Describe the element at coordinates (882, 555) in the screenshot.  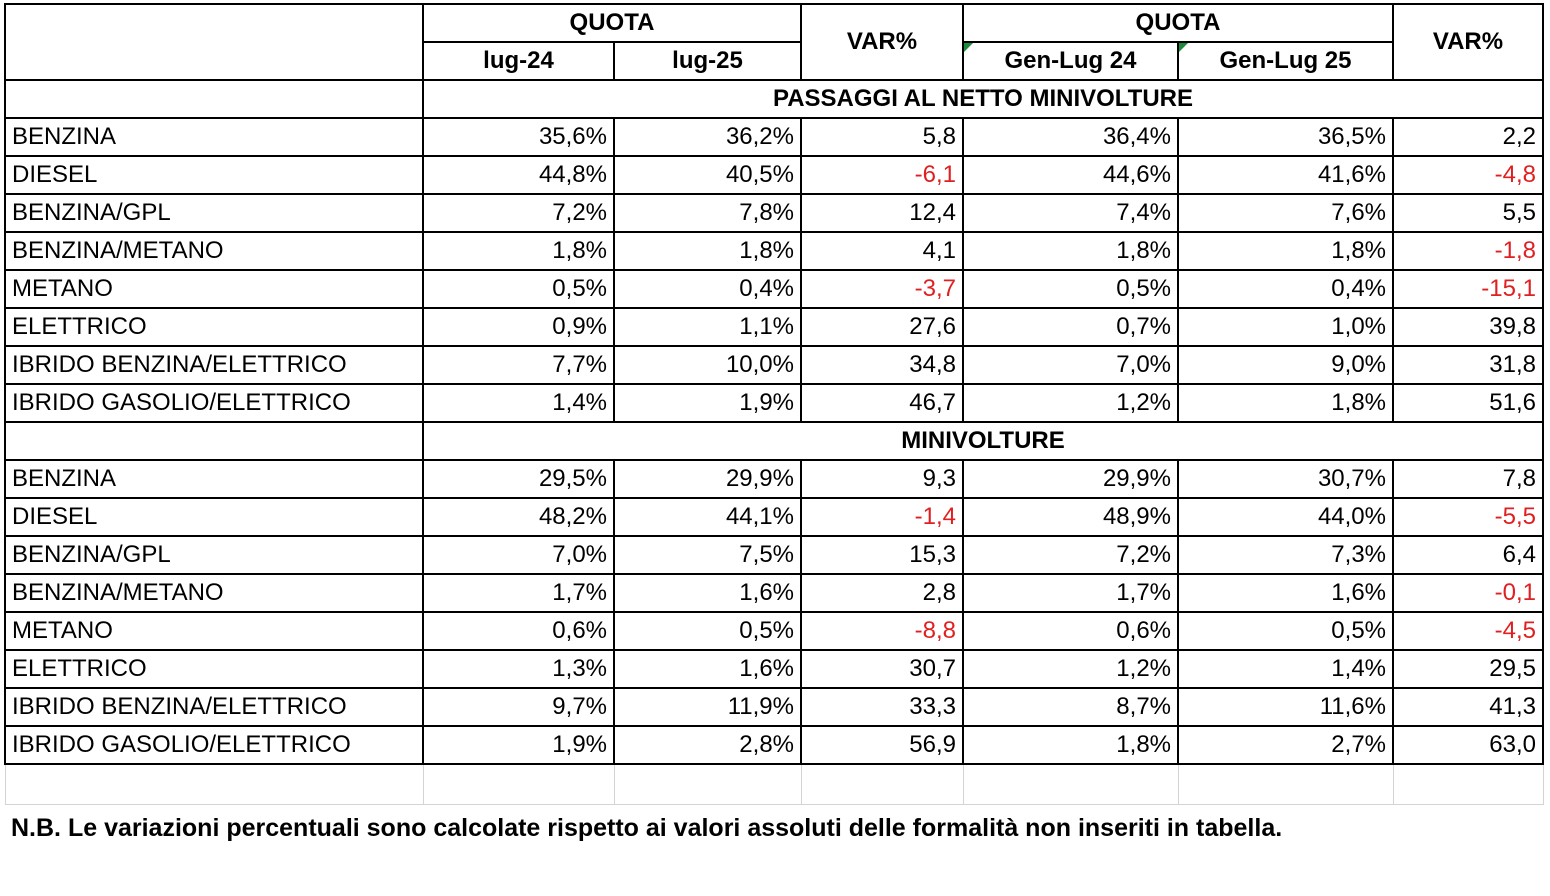
I see `cell-var: 15,3` at that location.